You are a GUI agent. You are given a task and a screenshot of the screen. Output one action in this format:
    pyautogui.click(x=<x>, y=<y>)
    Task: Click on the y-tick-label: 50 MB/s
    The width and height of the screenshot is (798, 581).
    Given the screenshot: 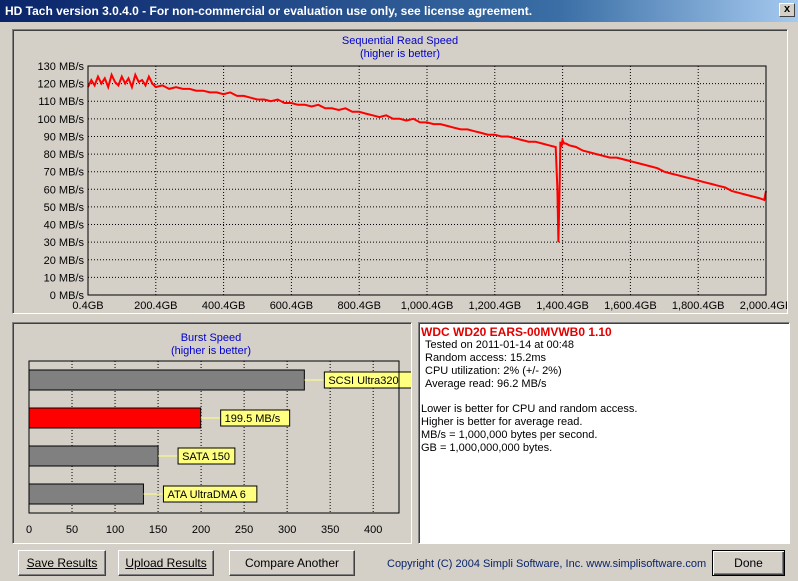 What is the action you would take?
    pyautogui.click(x=64, y=208)
    